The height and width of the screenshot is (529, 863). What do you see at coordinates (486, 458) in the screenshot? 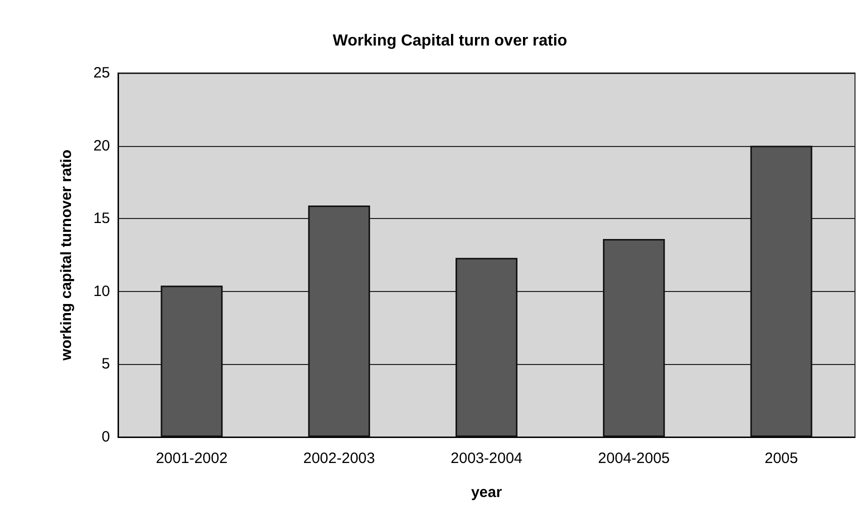
I see `x-tick-label: 2003-2004` at bounding box center [486, 458].